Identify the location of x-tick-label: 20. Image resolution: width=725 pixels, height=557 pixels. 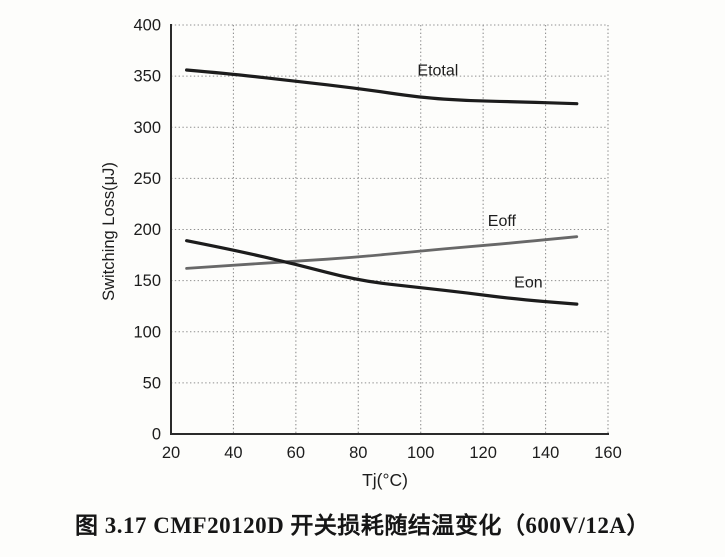
(171, 453).